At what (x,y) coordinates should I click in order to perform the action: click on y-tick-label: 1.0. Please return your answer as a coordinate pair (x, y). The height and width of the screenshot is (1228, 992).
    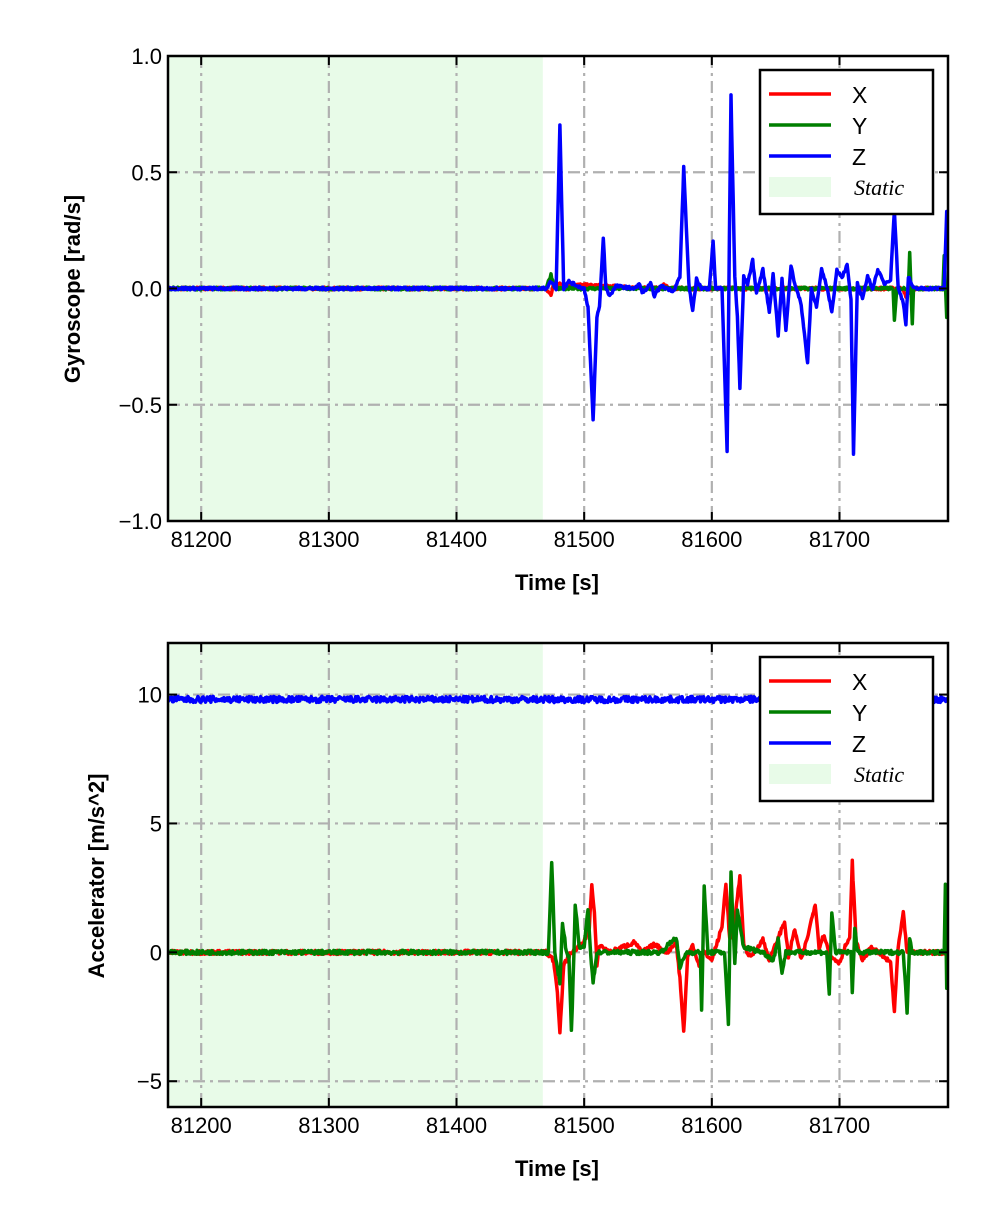
    Looking at the image, I should click on (146, 56).